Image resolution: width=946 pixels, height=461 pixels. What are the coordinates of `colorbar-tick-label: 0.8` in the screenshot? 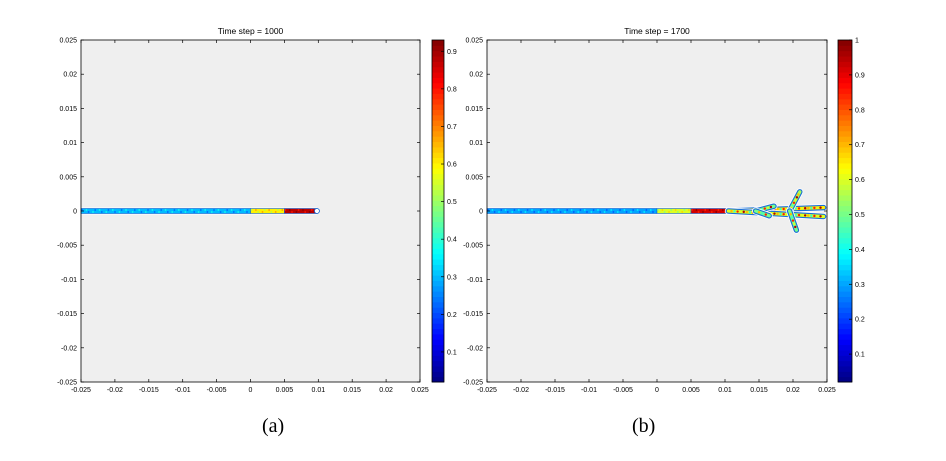 It's located at (860, 110).